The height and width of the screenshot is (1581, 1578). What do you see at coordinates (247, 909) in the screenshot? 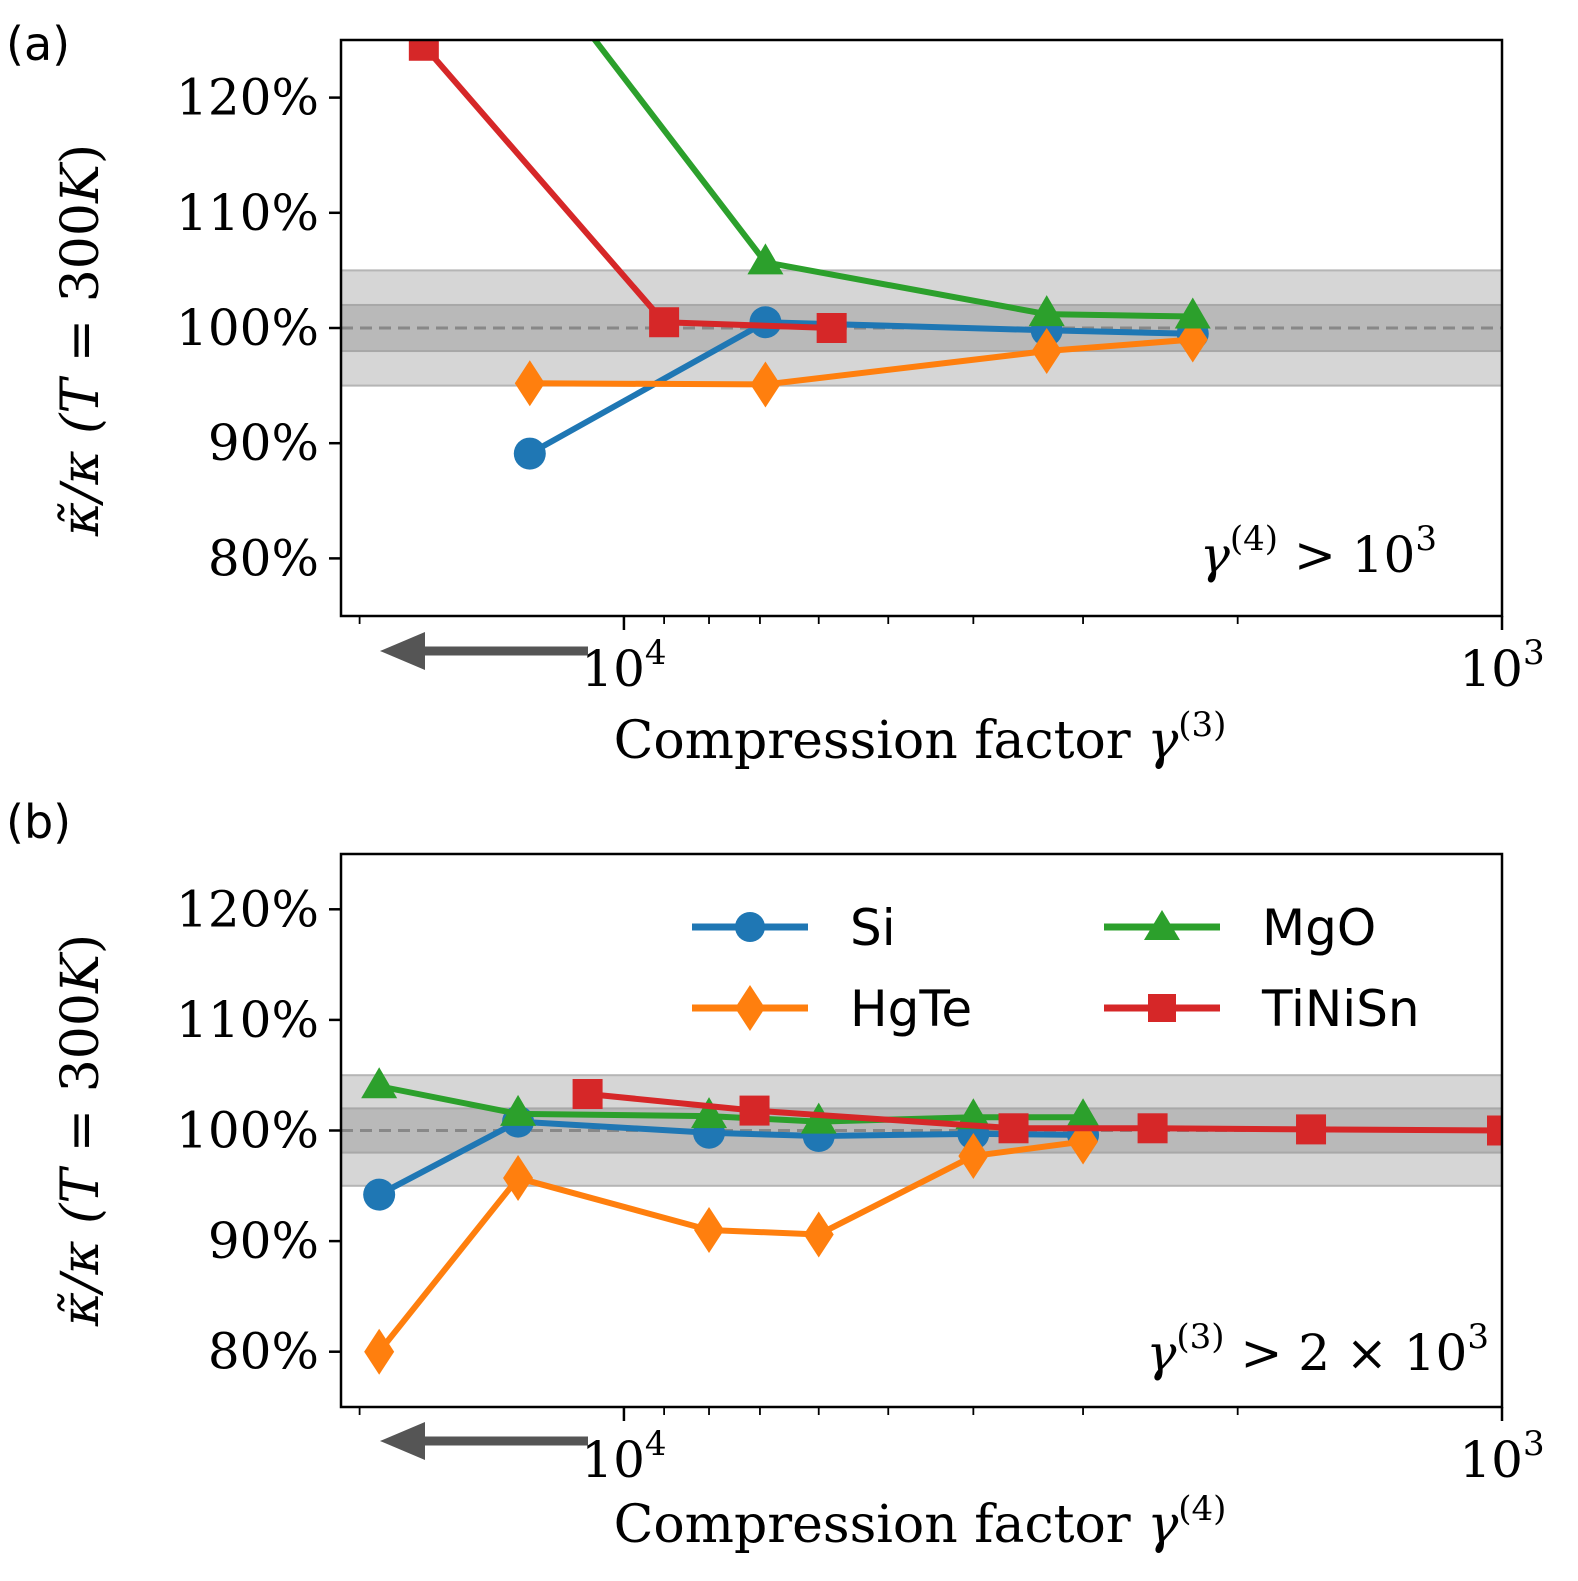
I see `panel-b-ytick-label: 120%` at bounding box center [247, 909].